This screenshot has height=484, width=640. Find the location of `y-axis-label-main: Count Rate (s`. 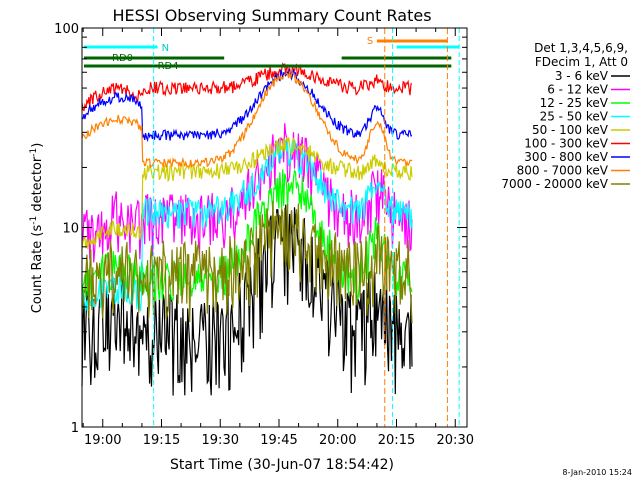

y-axis-label-main: Count Rate (s is located at coordinates (37, 269).